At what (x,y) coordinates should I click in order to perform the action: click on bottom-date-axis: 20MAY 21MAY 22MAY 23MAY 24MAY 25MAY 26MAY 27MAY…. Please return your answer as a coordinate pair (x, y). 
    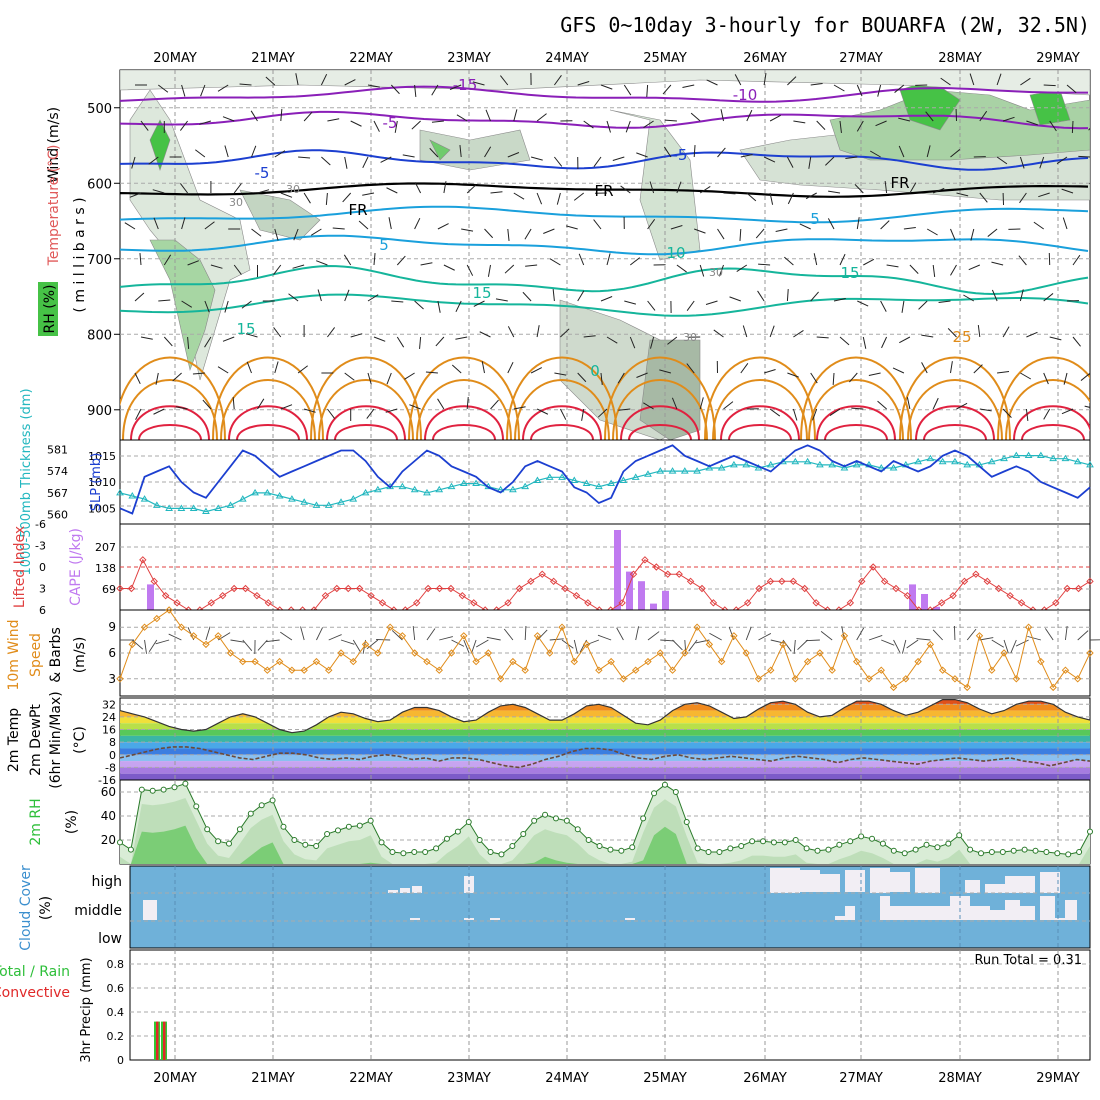
    Looking at the image, I should click on (616, 1078).